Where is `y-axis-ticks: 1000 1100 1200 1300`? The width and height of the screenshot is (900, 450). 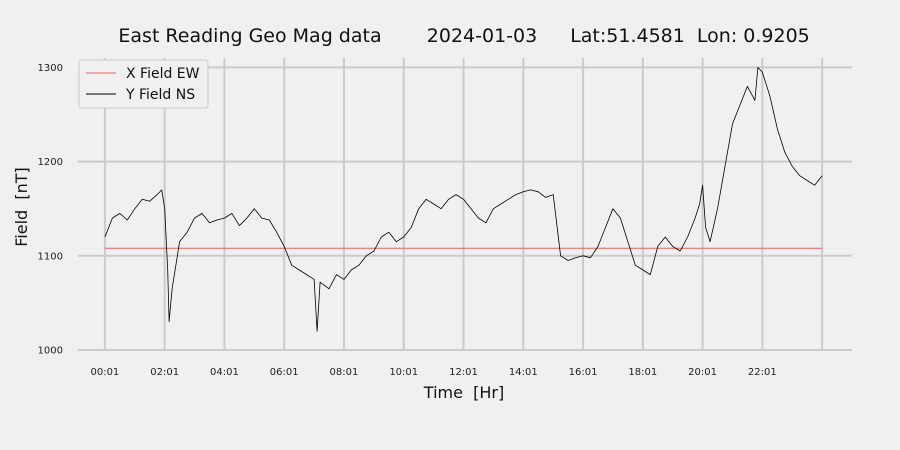 y-axis-ticks: 1000 1100 1200 1300 is located at coordinates (50, 210).